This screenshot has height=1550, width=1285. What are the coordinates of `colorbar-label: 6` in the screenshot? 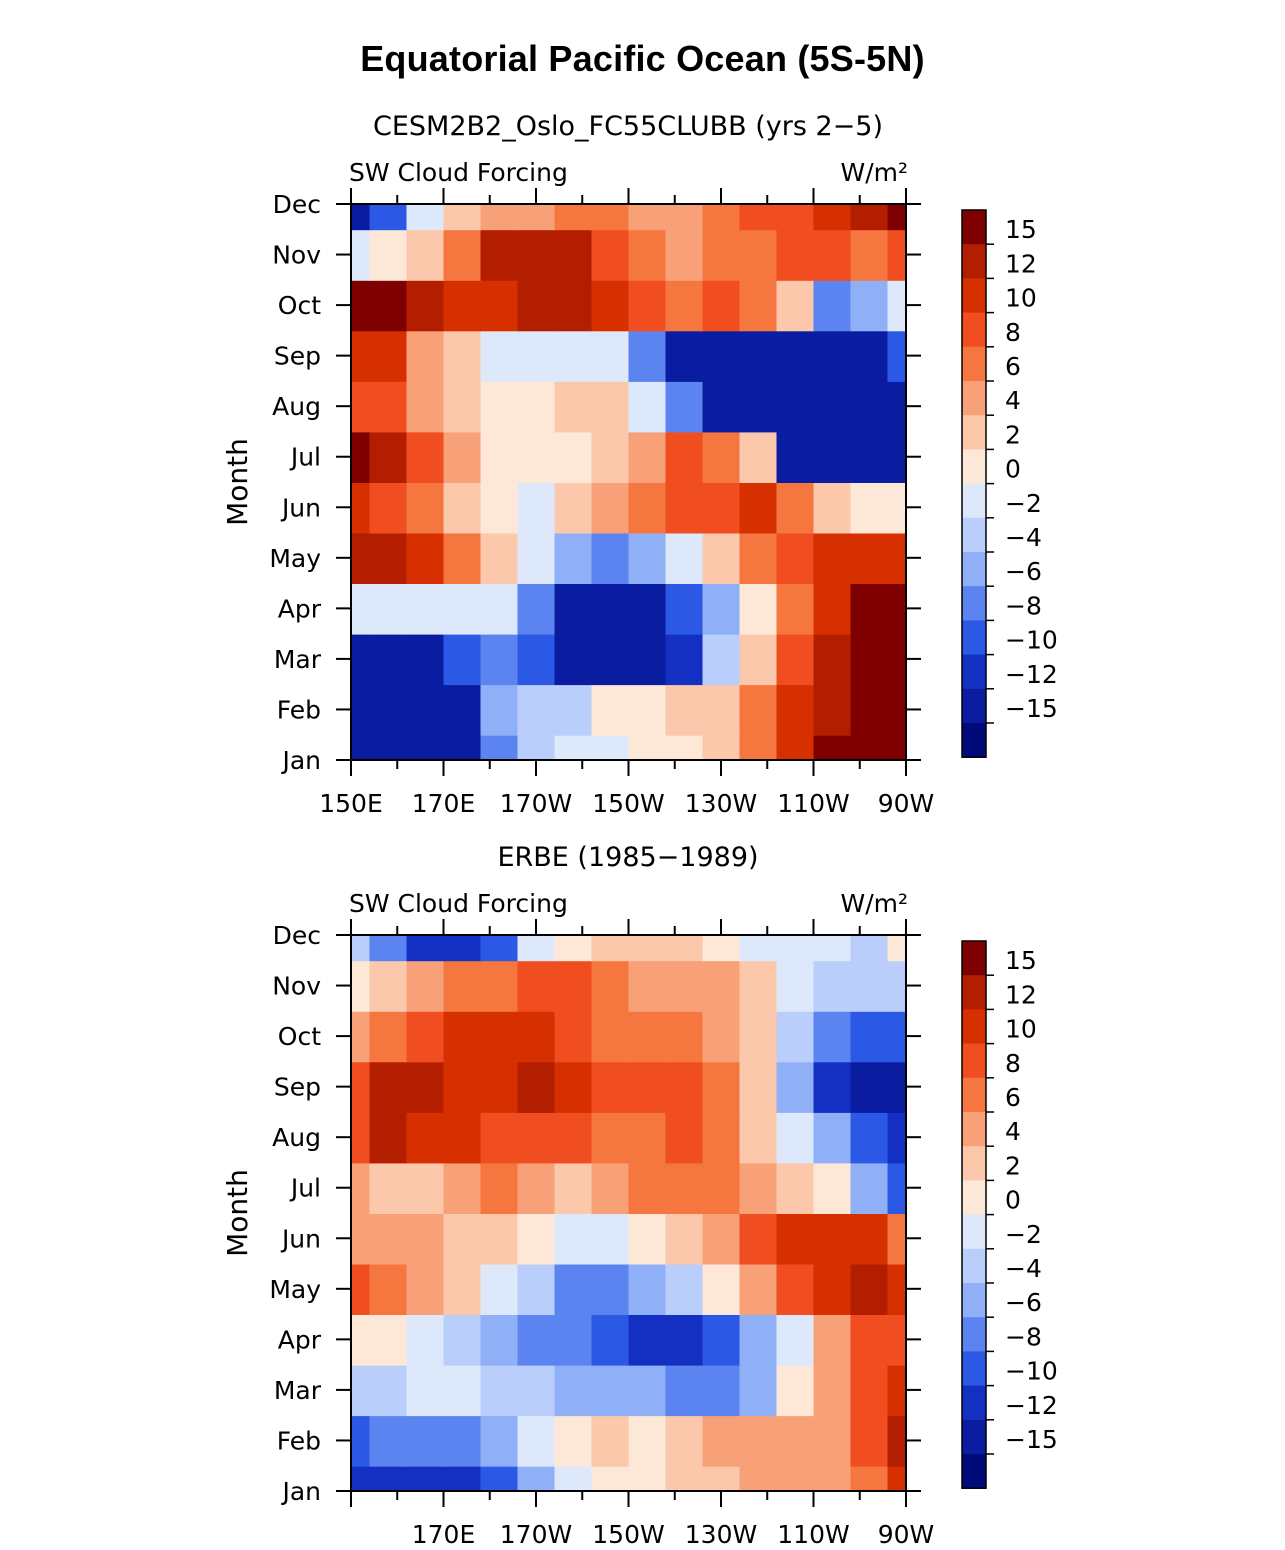 It's located at (1013, 366).